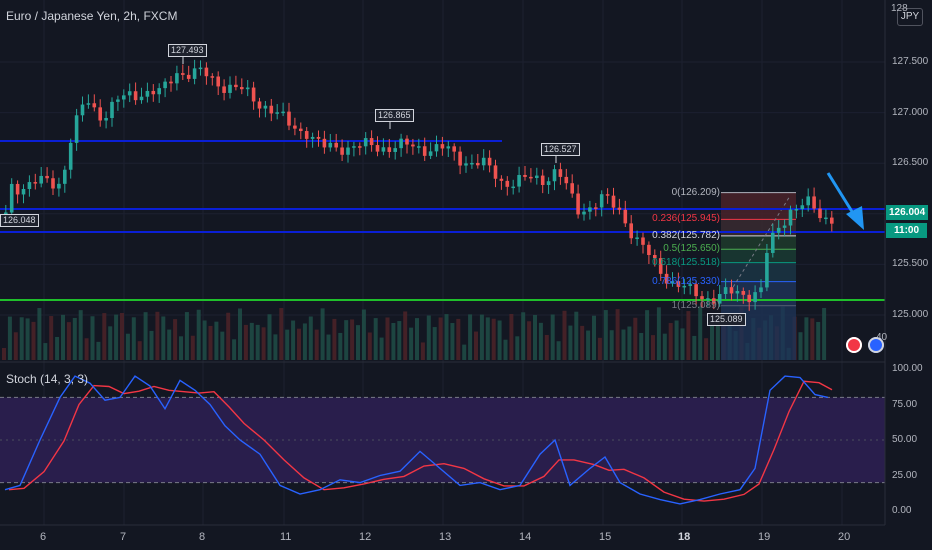 The width and height of the screenshot is (932, 550). I want to click on currency-badge: JPY, so click(910, 17).